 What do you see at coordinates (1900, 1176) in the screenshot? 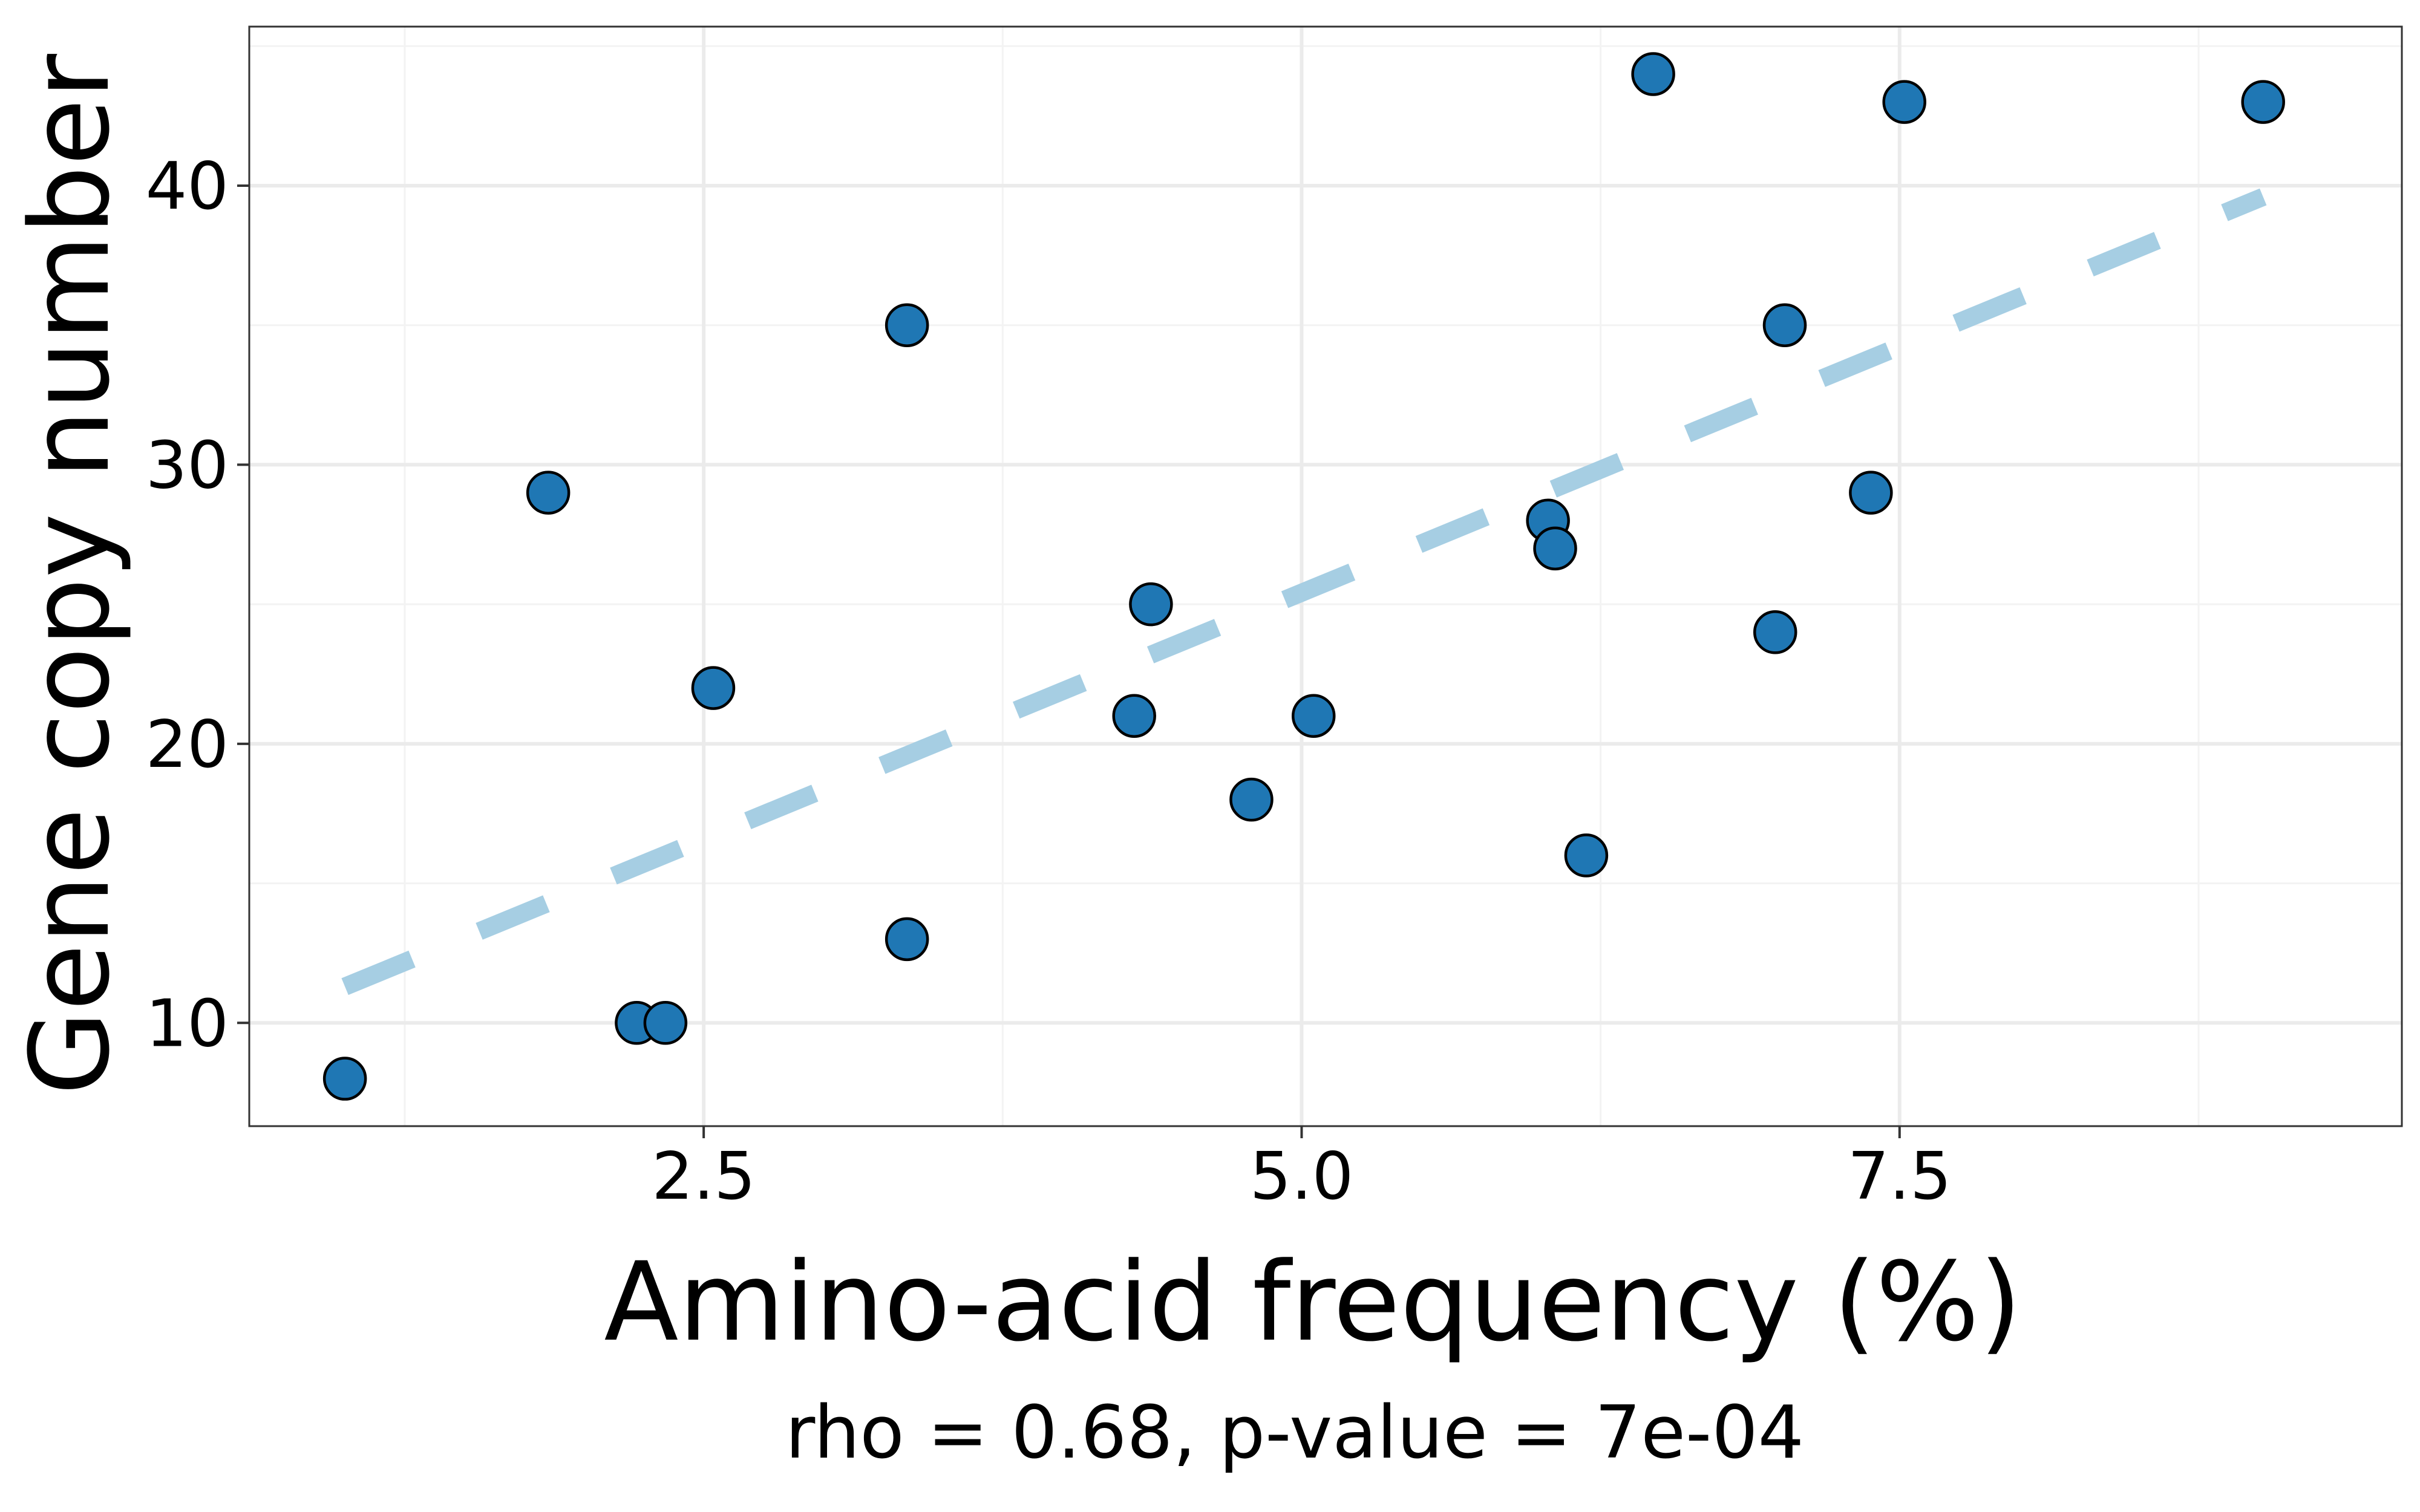
I see `x-tick-label: 7.5` at bounding box center [1900, 1176].